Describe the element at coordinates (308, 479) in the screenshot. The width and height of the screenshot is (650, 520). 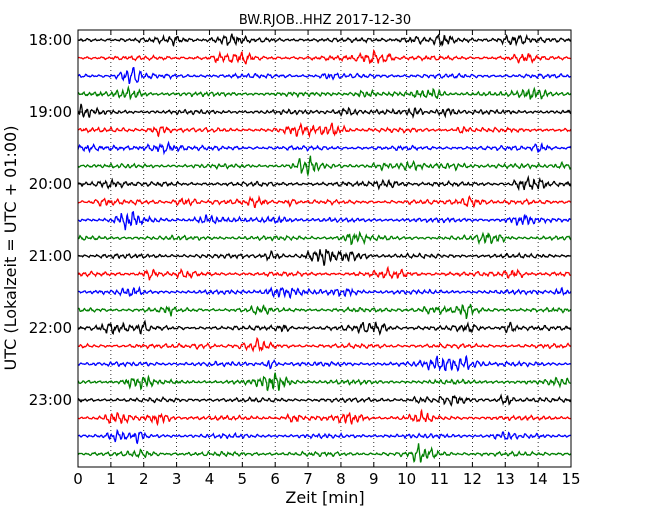
I see `x-tick-label: 7` at that location.